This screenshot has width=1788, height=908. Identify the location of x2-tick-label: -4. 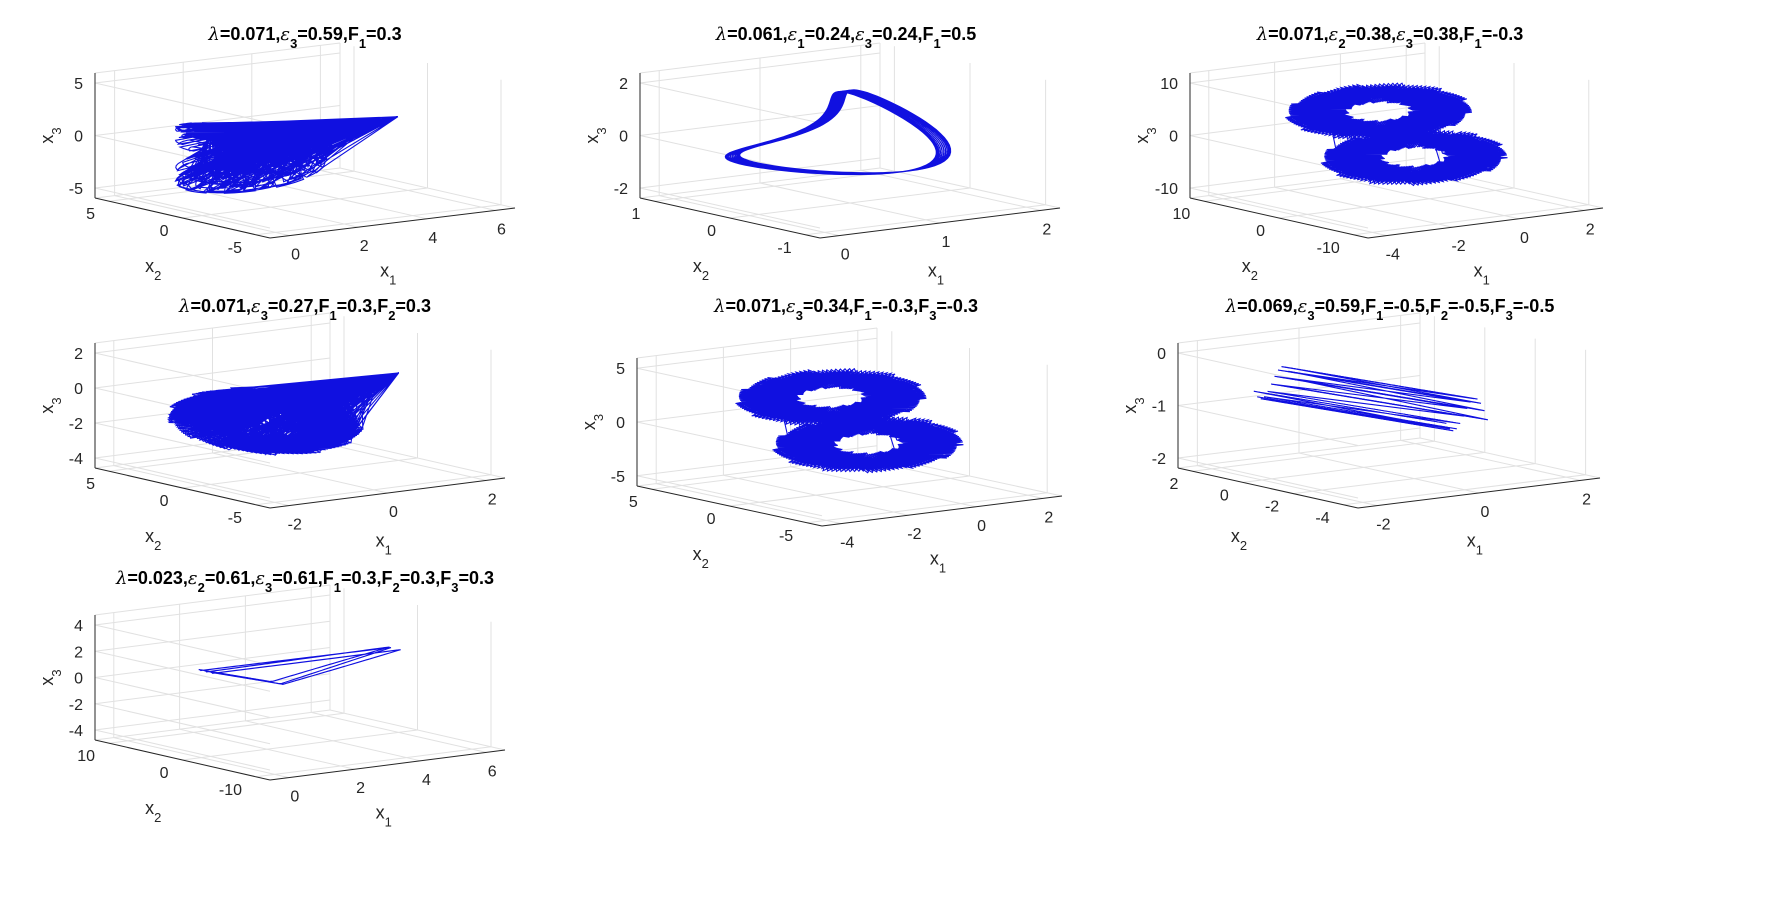
(1322, 518).